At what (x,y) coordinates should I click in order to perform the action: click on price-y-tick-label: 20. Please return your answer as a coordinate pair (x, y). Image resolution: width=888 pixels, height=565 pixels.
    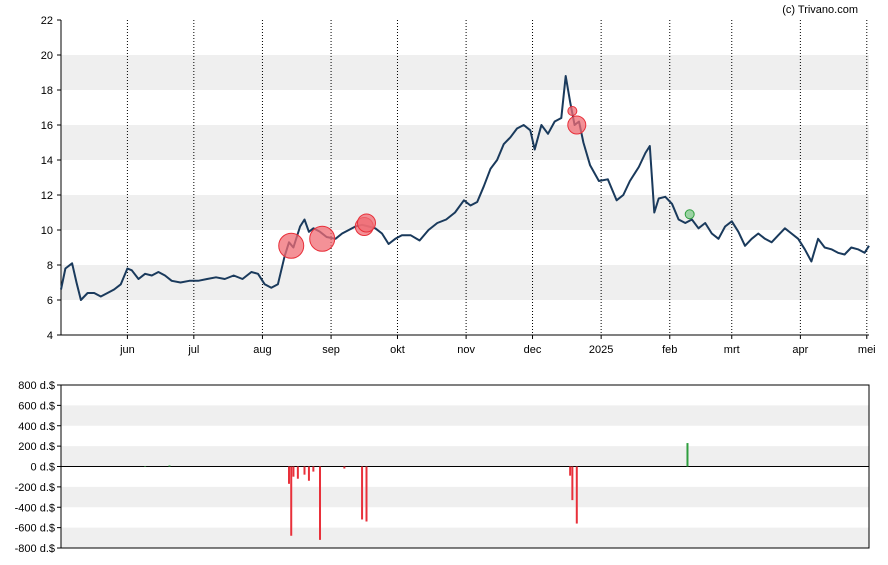
    Looking at the image, I should click on (47, 56).